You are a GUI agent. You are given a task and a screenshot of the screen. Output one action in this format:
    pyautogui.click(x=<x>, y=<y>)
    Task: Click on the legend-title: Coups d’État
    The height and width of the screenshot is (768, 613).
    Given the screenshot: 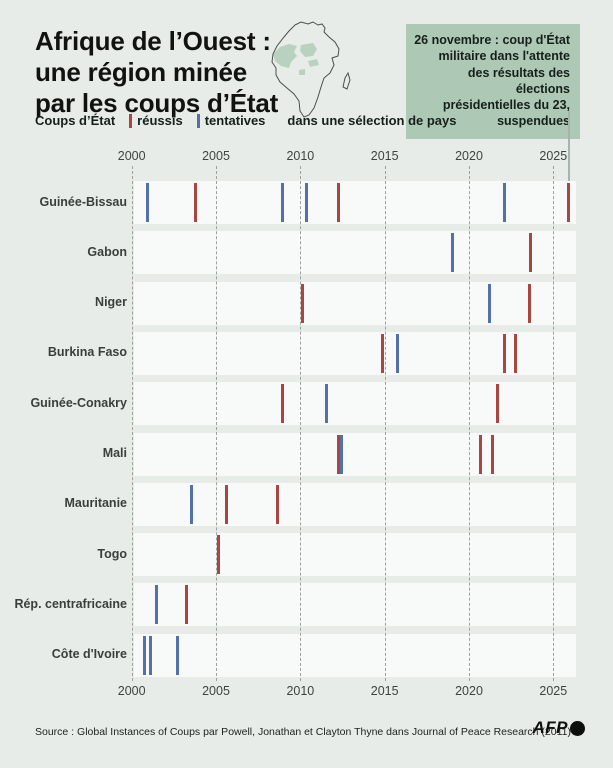 What is the action you would take?
    pyautogui.click(x=75, y=120)
    